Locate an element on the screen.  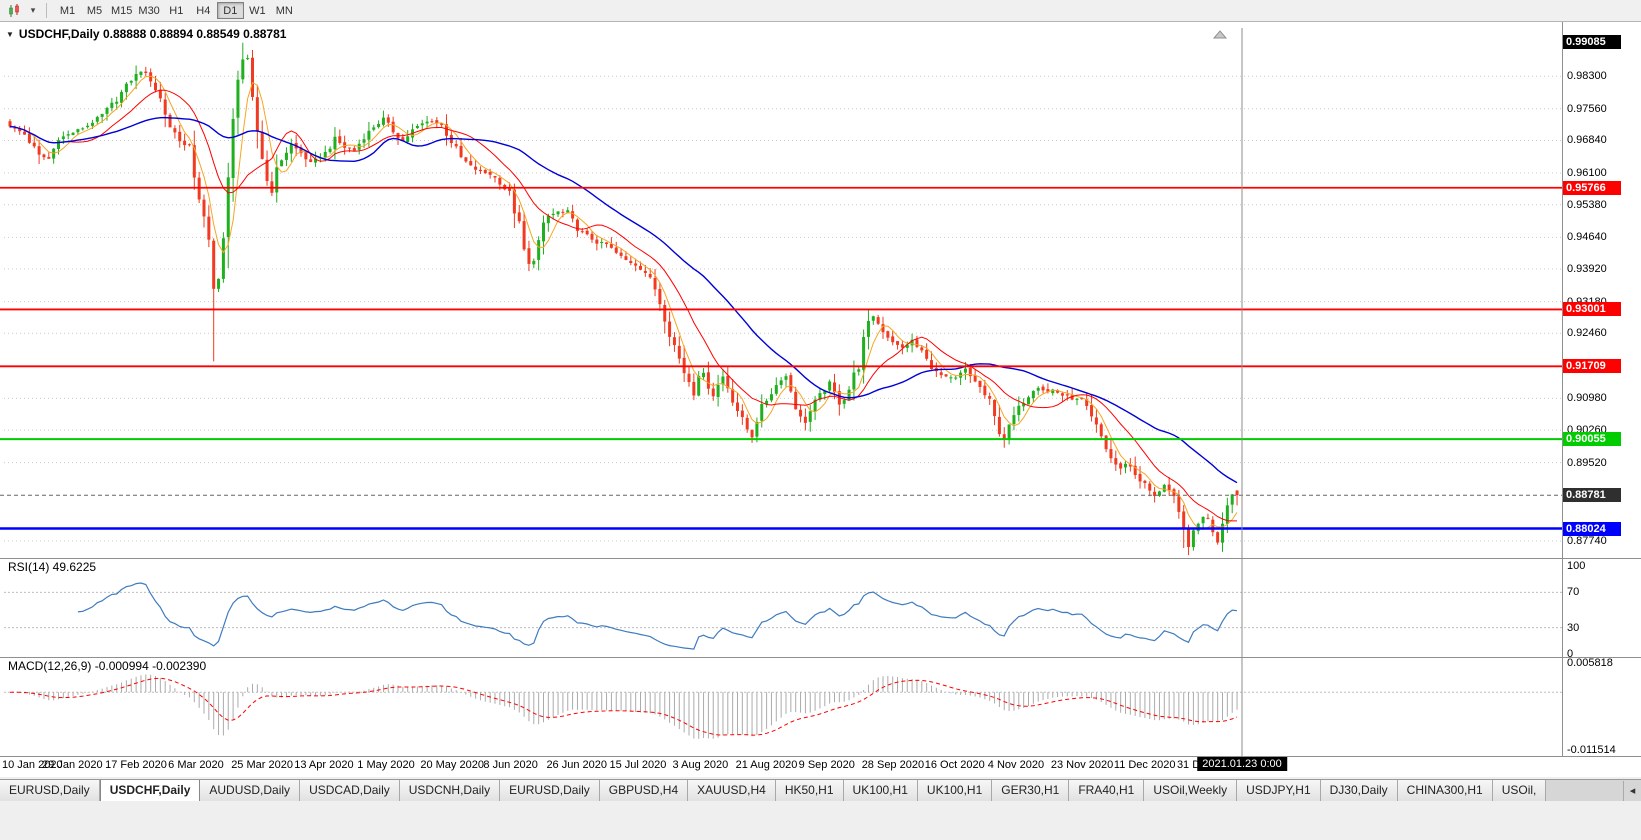
top-toolbar: ▾ M1 M5 M15 M30 H1 H4 D1 W1 MN is located at coordinates (820, 11).